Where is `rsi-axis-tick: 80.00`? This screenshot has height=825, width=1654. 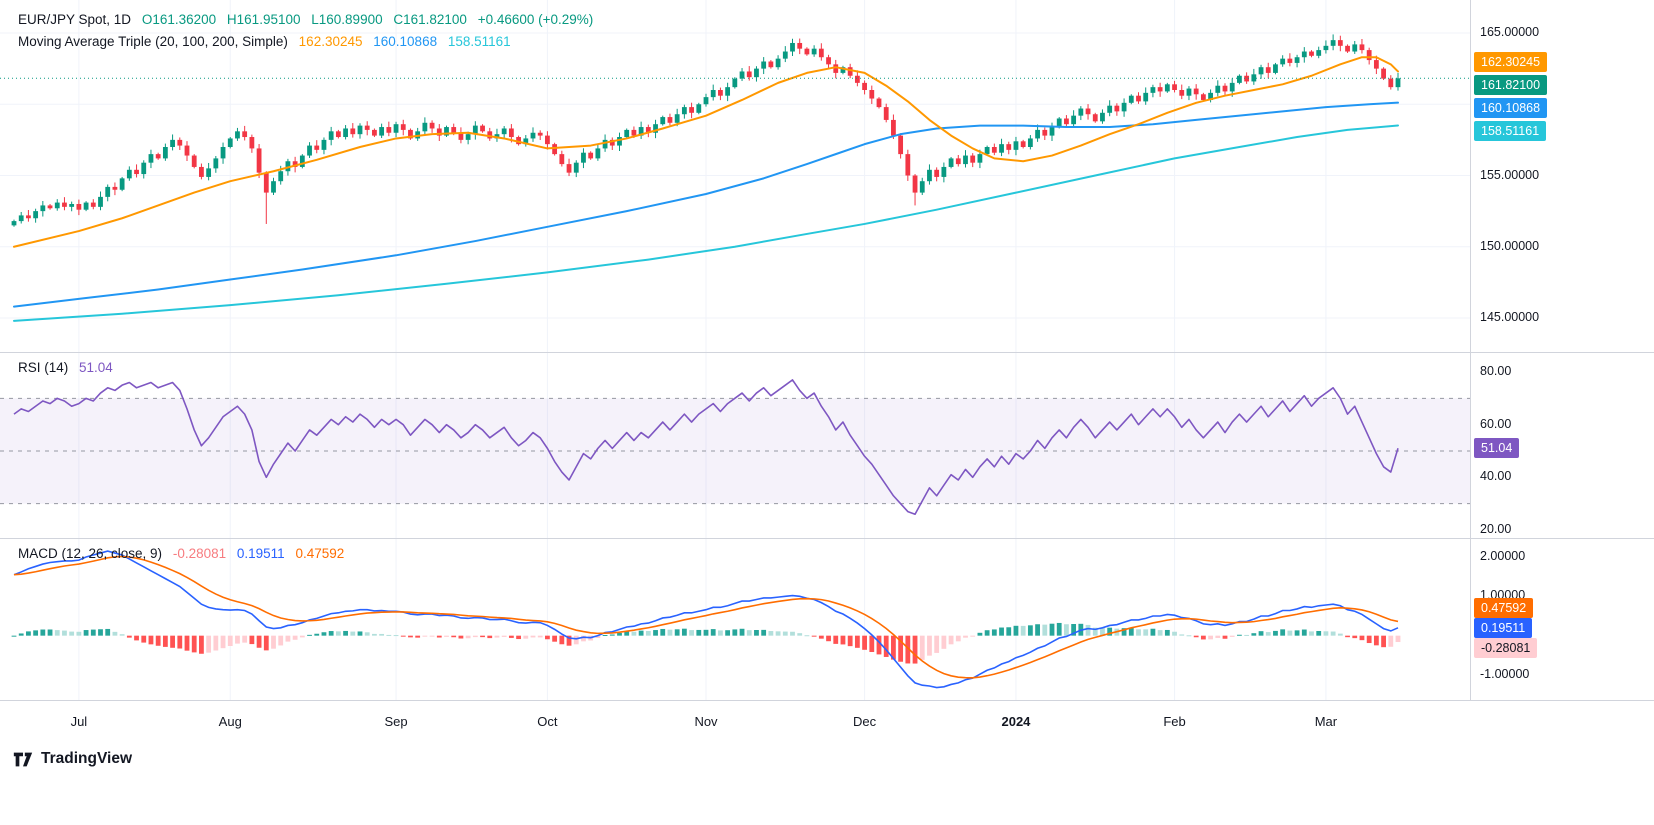
rsi-axis-tick: 80.00 is located at coordinates (1496, 371).